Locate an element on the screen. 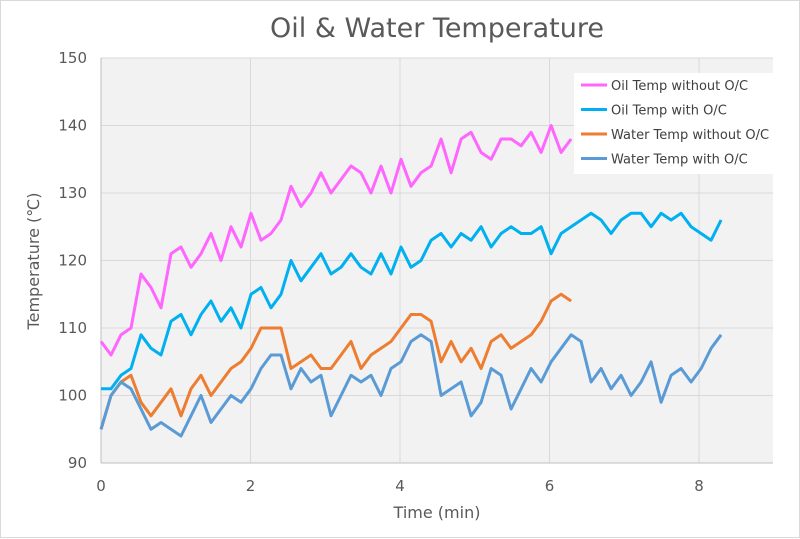  x-axis-label: Time (min) is located at coordinates (437, 512).